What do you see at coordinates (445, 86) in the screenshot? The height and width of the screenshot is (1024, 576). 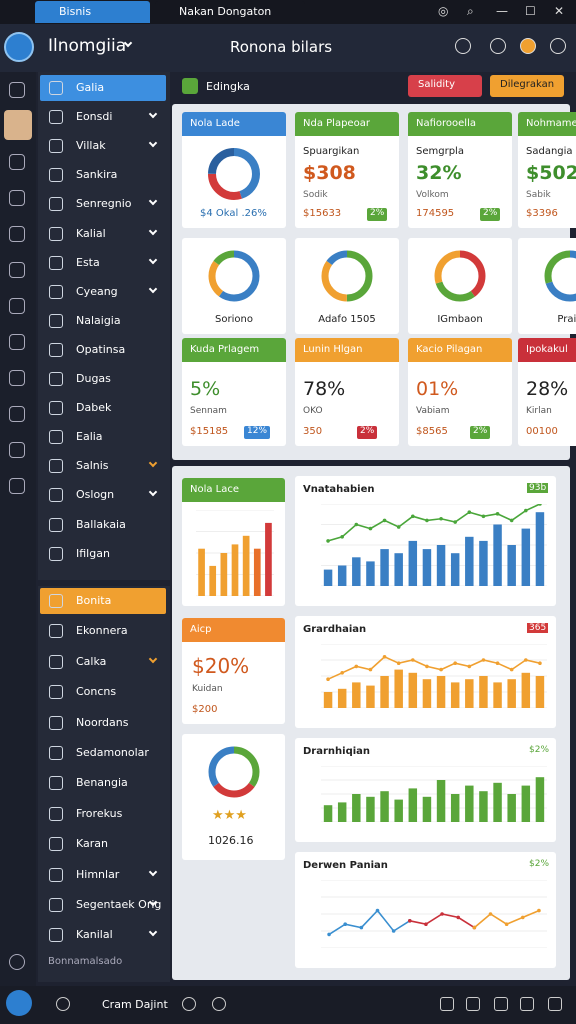 I see `toolbar-button: Salidity` at bounding box center [445, 86].